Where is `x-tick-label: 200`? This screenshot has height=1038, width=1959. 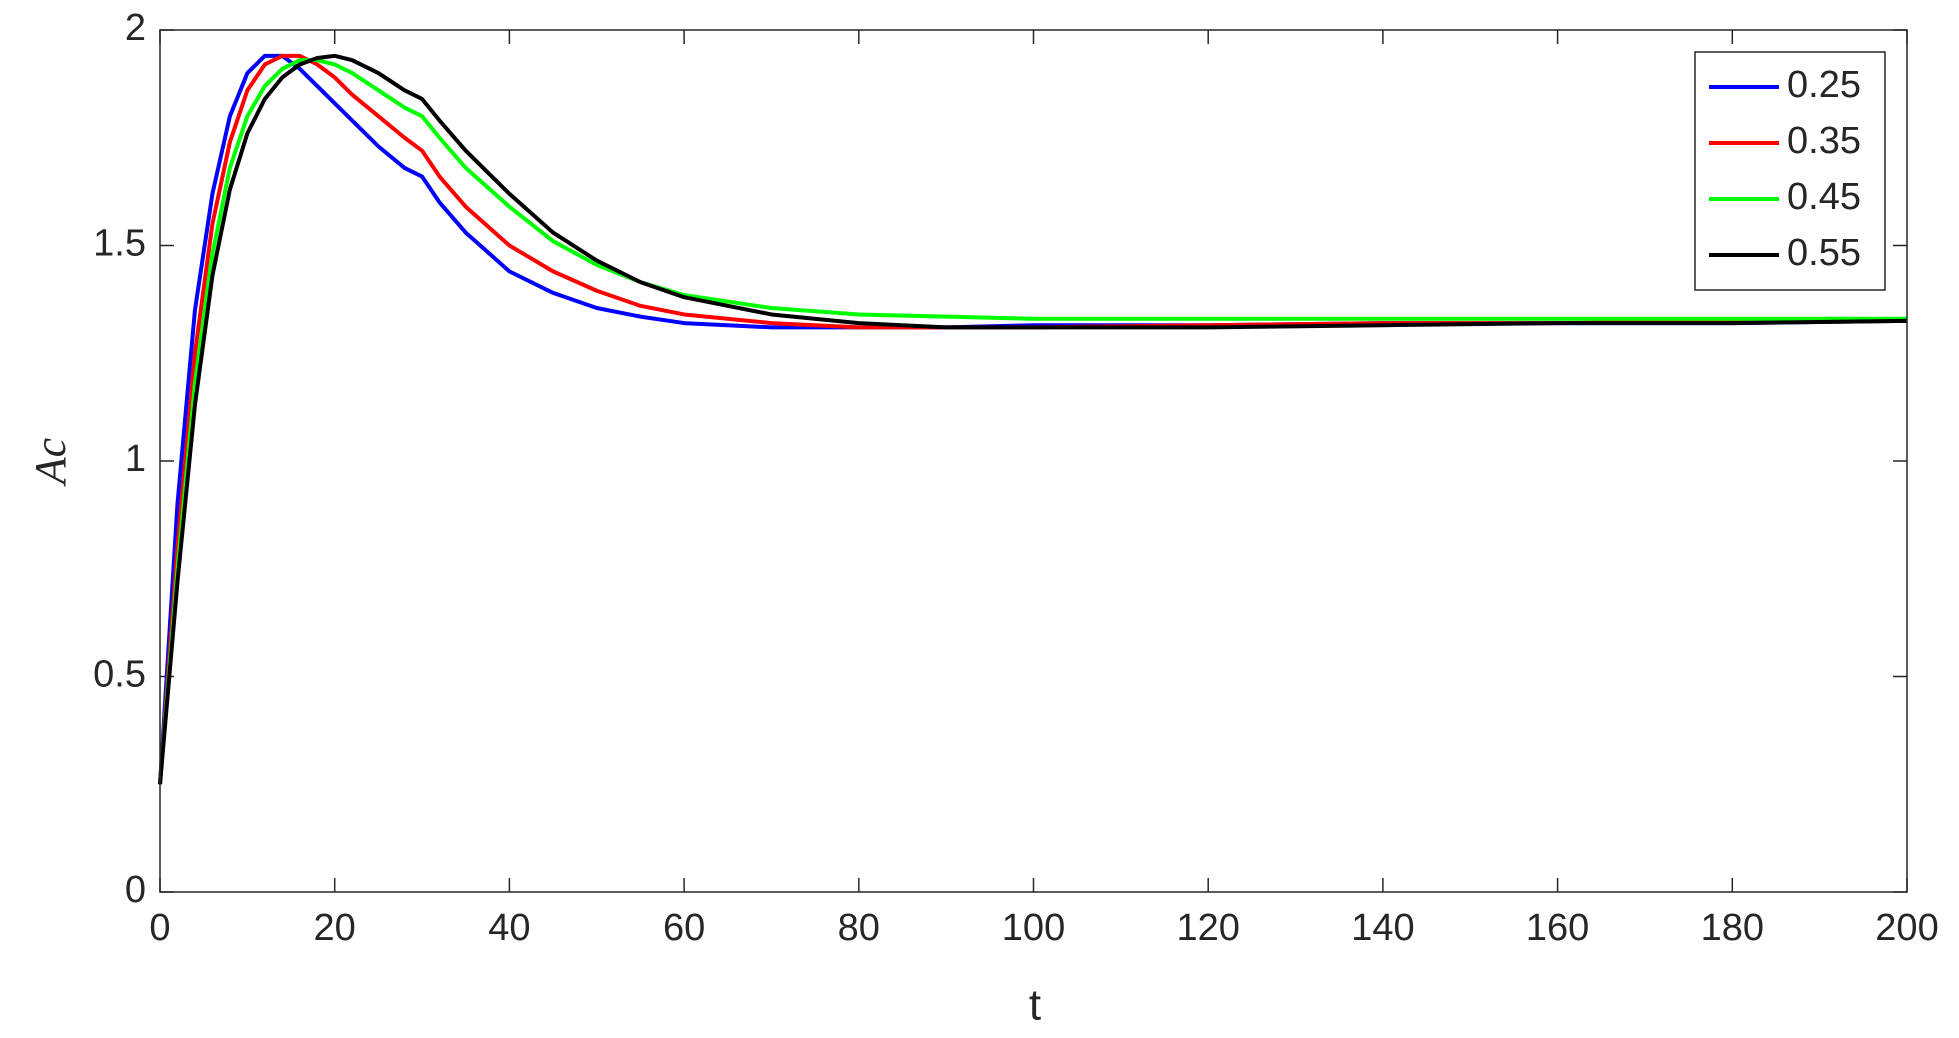 x-tick-label: 200 is located at coordinates (1906, 928).